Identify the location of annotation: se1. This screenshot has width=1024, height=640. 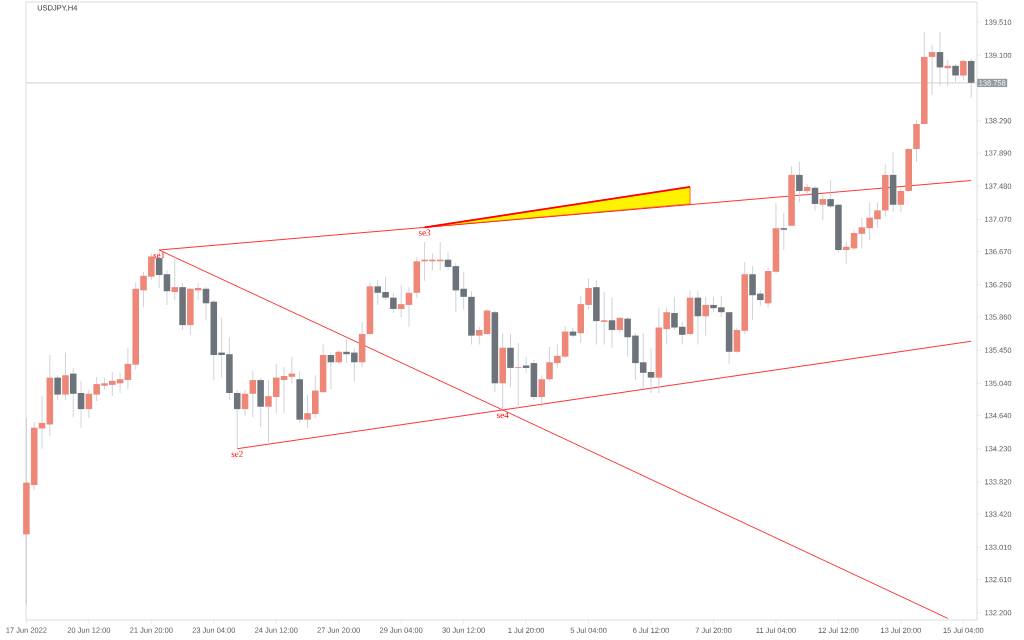
(159, 255).